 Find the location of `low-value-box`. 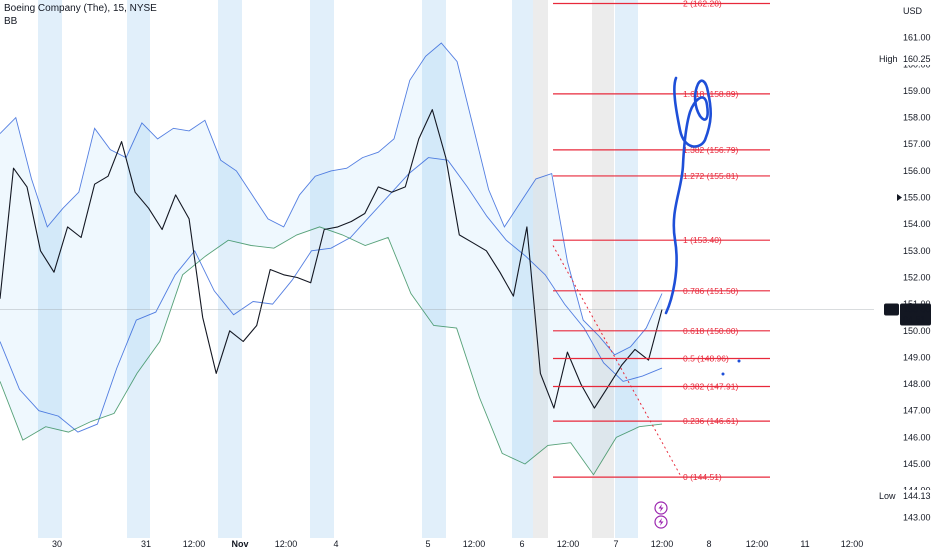

low-value-box is located at coordinates (916, 496).